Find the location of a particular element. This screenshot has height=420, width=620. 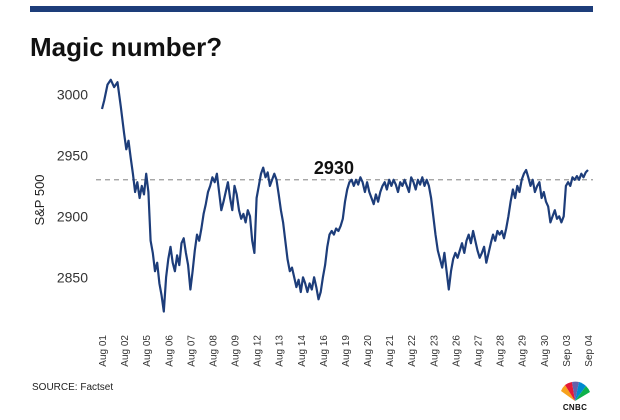

source-note: SOURCE: Factset is located at coordinates (73, 387).